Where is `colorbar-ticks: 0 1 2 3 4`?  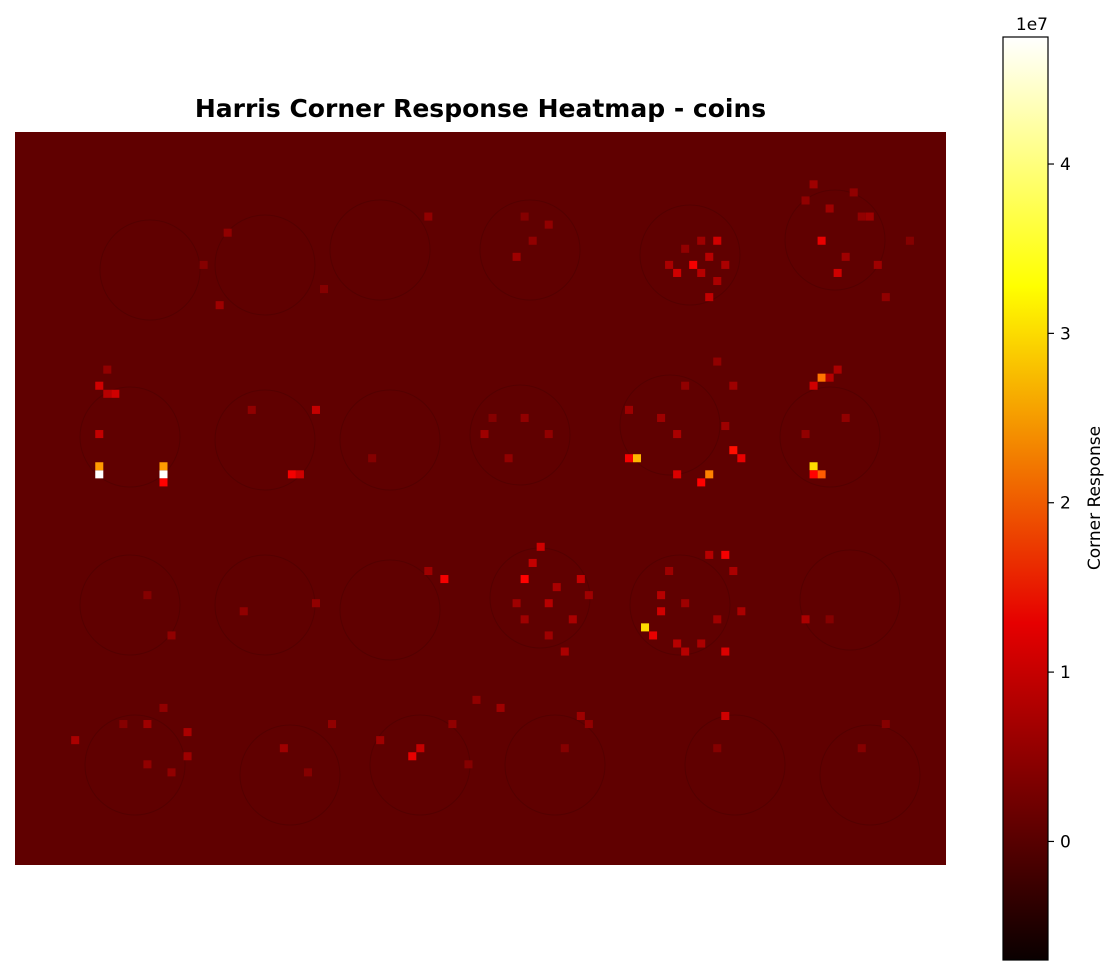
colorbar-ticks: 0 1 2 3 4 is located at coordinates (1059, 503).